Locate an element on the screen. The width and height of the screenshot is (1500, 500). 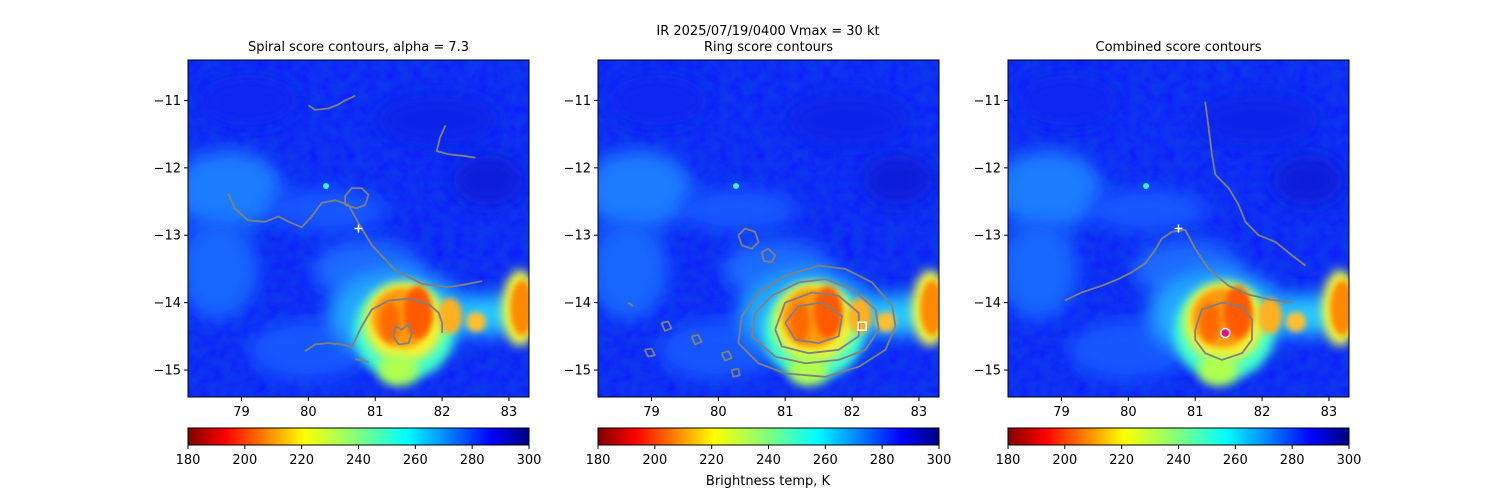
center-square-marker is located at coordinates (862, 326).